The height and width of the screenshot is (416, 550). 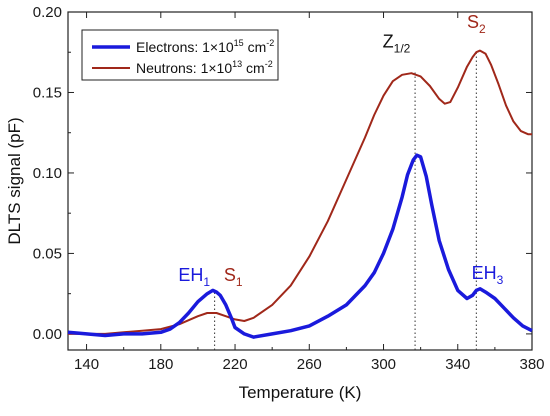 I want to click on legend-electrons-unit-exp: -2, so click(x=270, y=43).